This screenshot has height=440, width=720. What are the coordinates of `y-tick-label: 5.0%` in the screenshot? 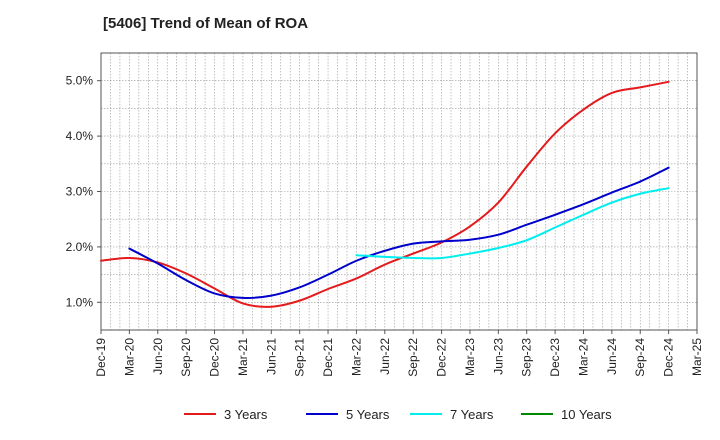 It's located at (80, 81).